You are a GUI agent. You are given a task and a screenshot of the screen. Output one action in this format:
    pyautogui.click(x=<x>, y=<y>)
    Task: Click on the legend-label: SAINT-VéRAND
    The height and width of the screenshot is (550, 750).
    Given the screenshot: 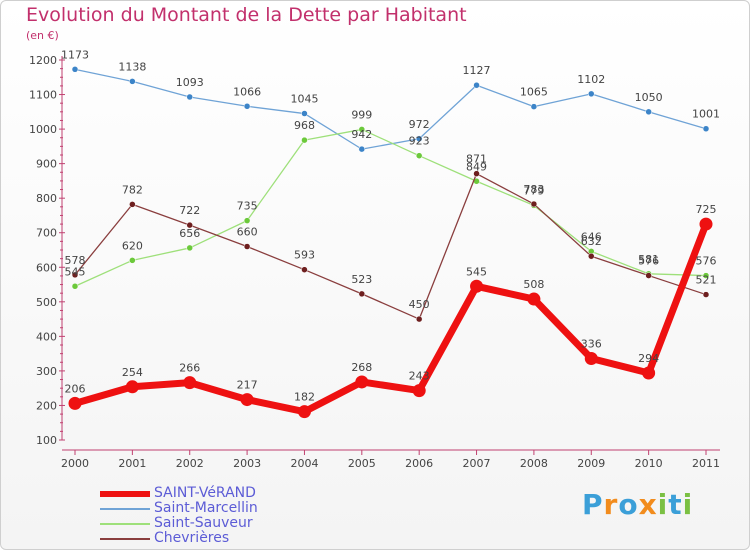 What is the action you would take?
    pyautogui.click(x=205, y=493)
    